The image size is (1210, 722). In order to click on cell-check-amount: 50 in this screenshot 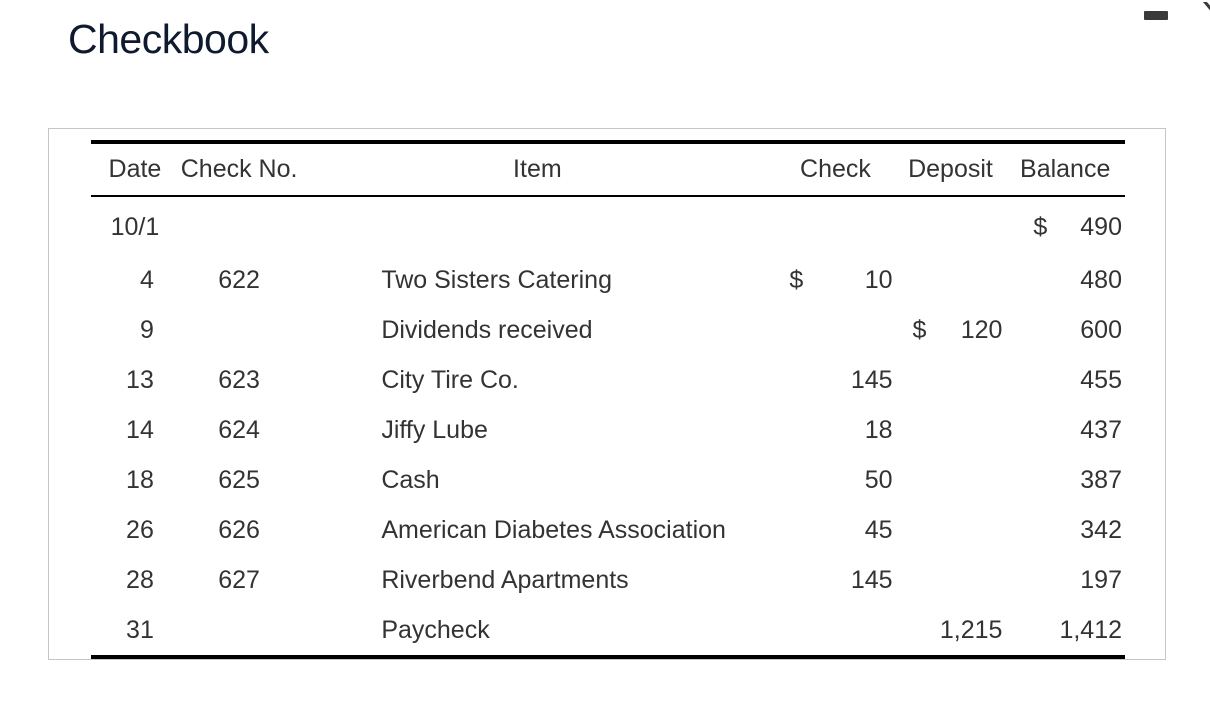, I will do `click(835, 480)`.